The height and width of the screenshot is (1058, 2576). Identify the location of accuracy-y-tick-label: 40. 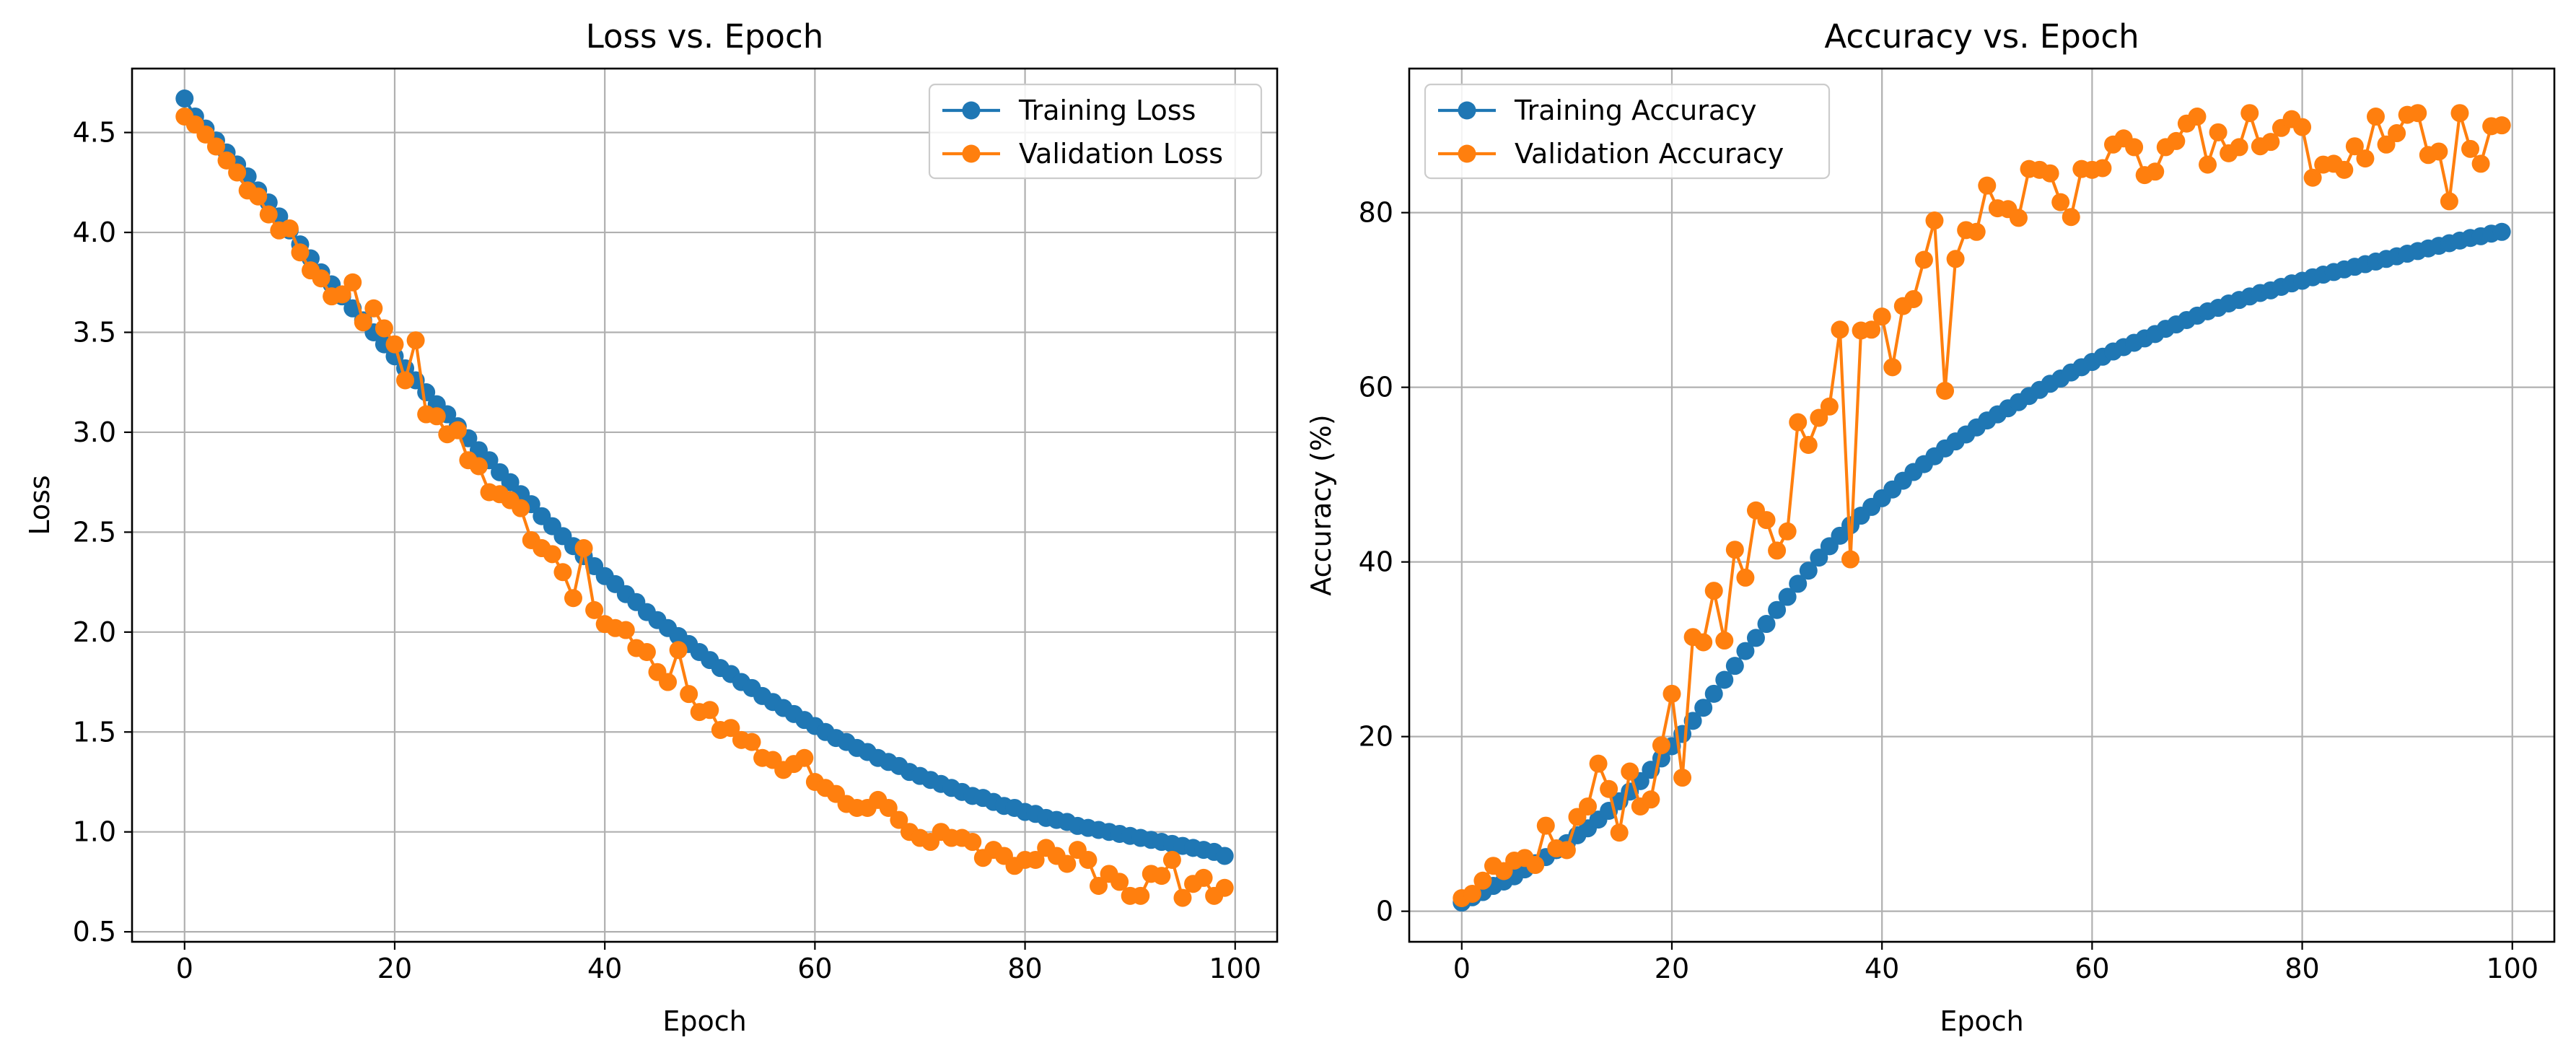
(1376, 562).